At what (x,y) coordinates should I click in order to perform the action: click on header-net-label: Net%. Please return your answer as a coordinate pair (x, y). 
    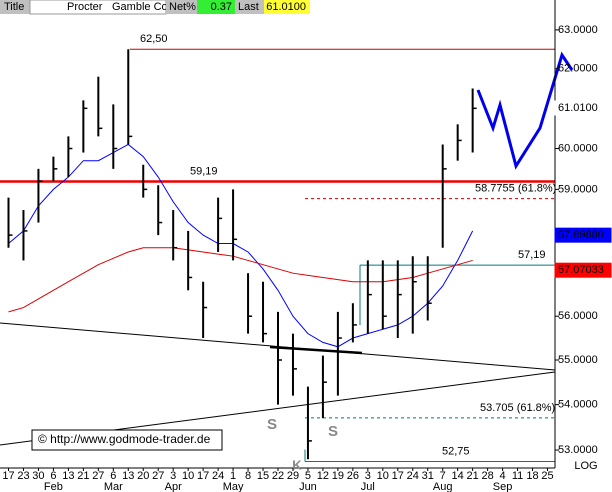
    Looking at the image, I should click on (182, 7).